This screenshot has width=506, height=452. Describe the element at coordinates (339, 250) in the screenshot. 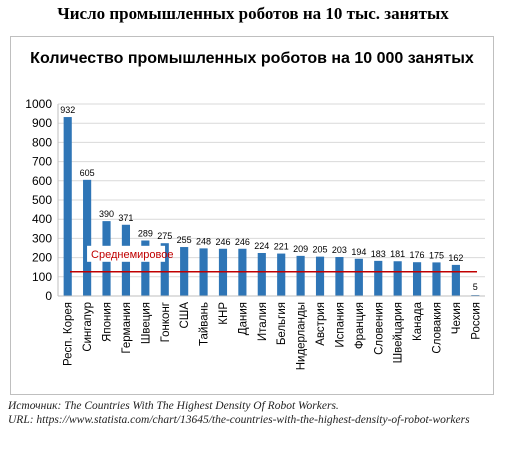

I see `data-label: 203` at that location.